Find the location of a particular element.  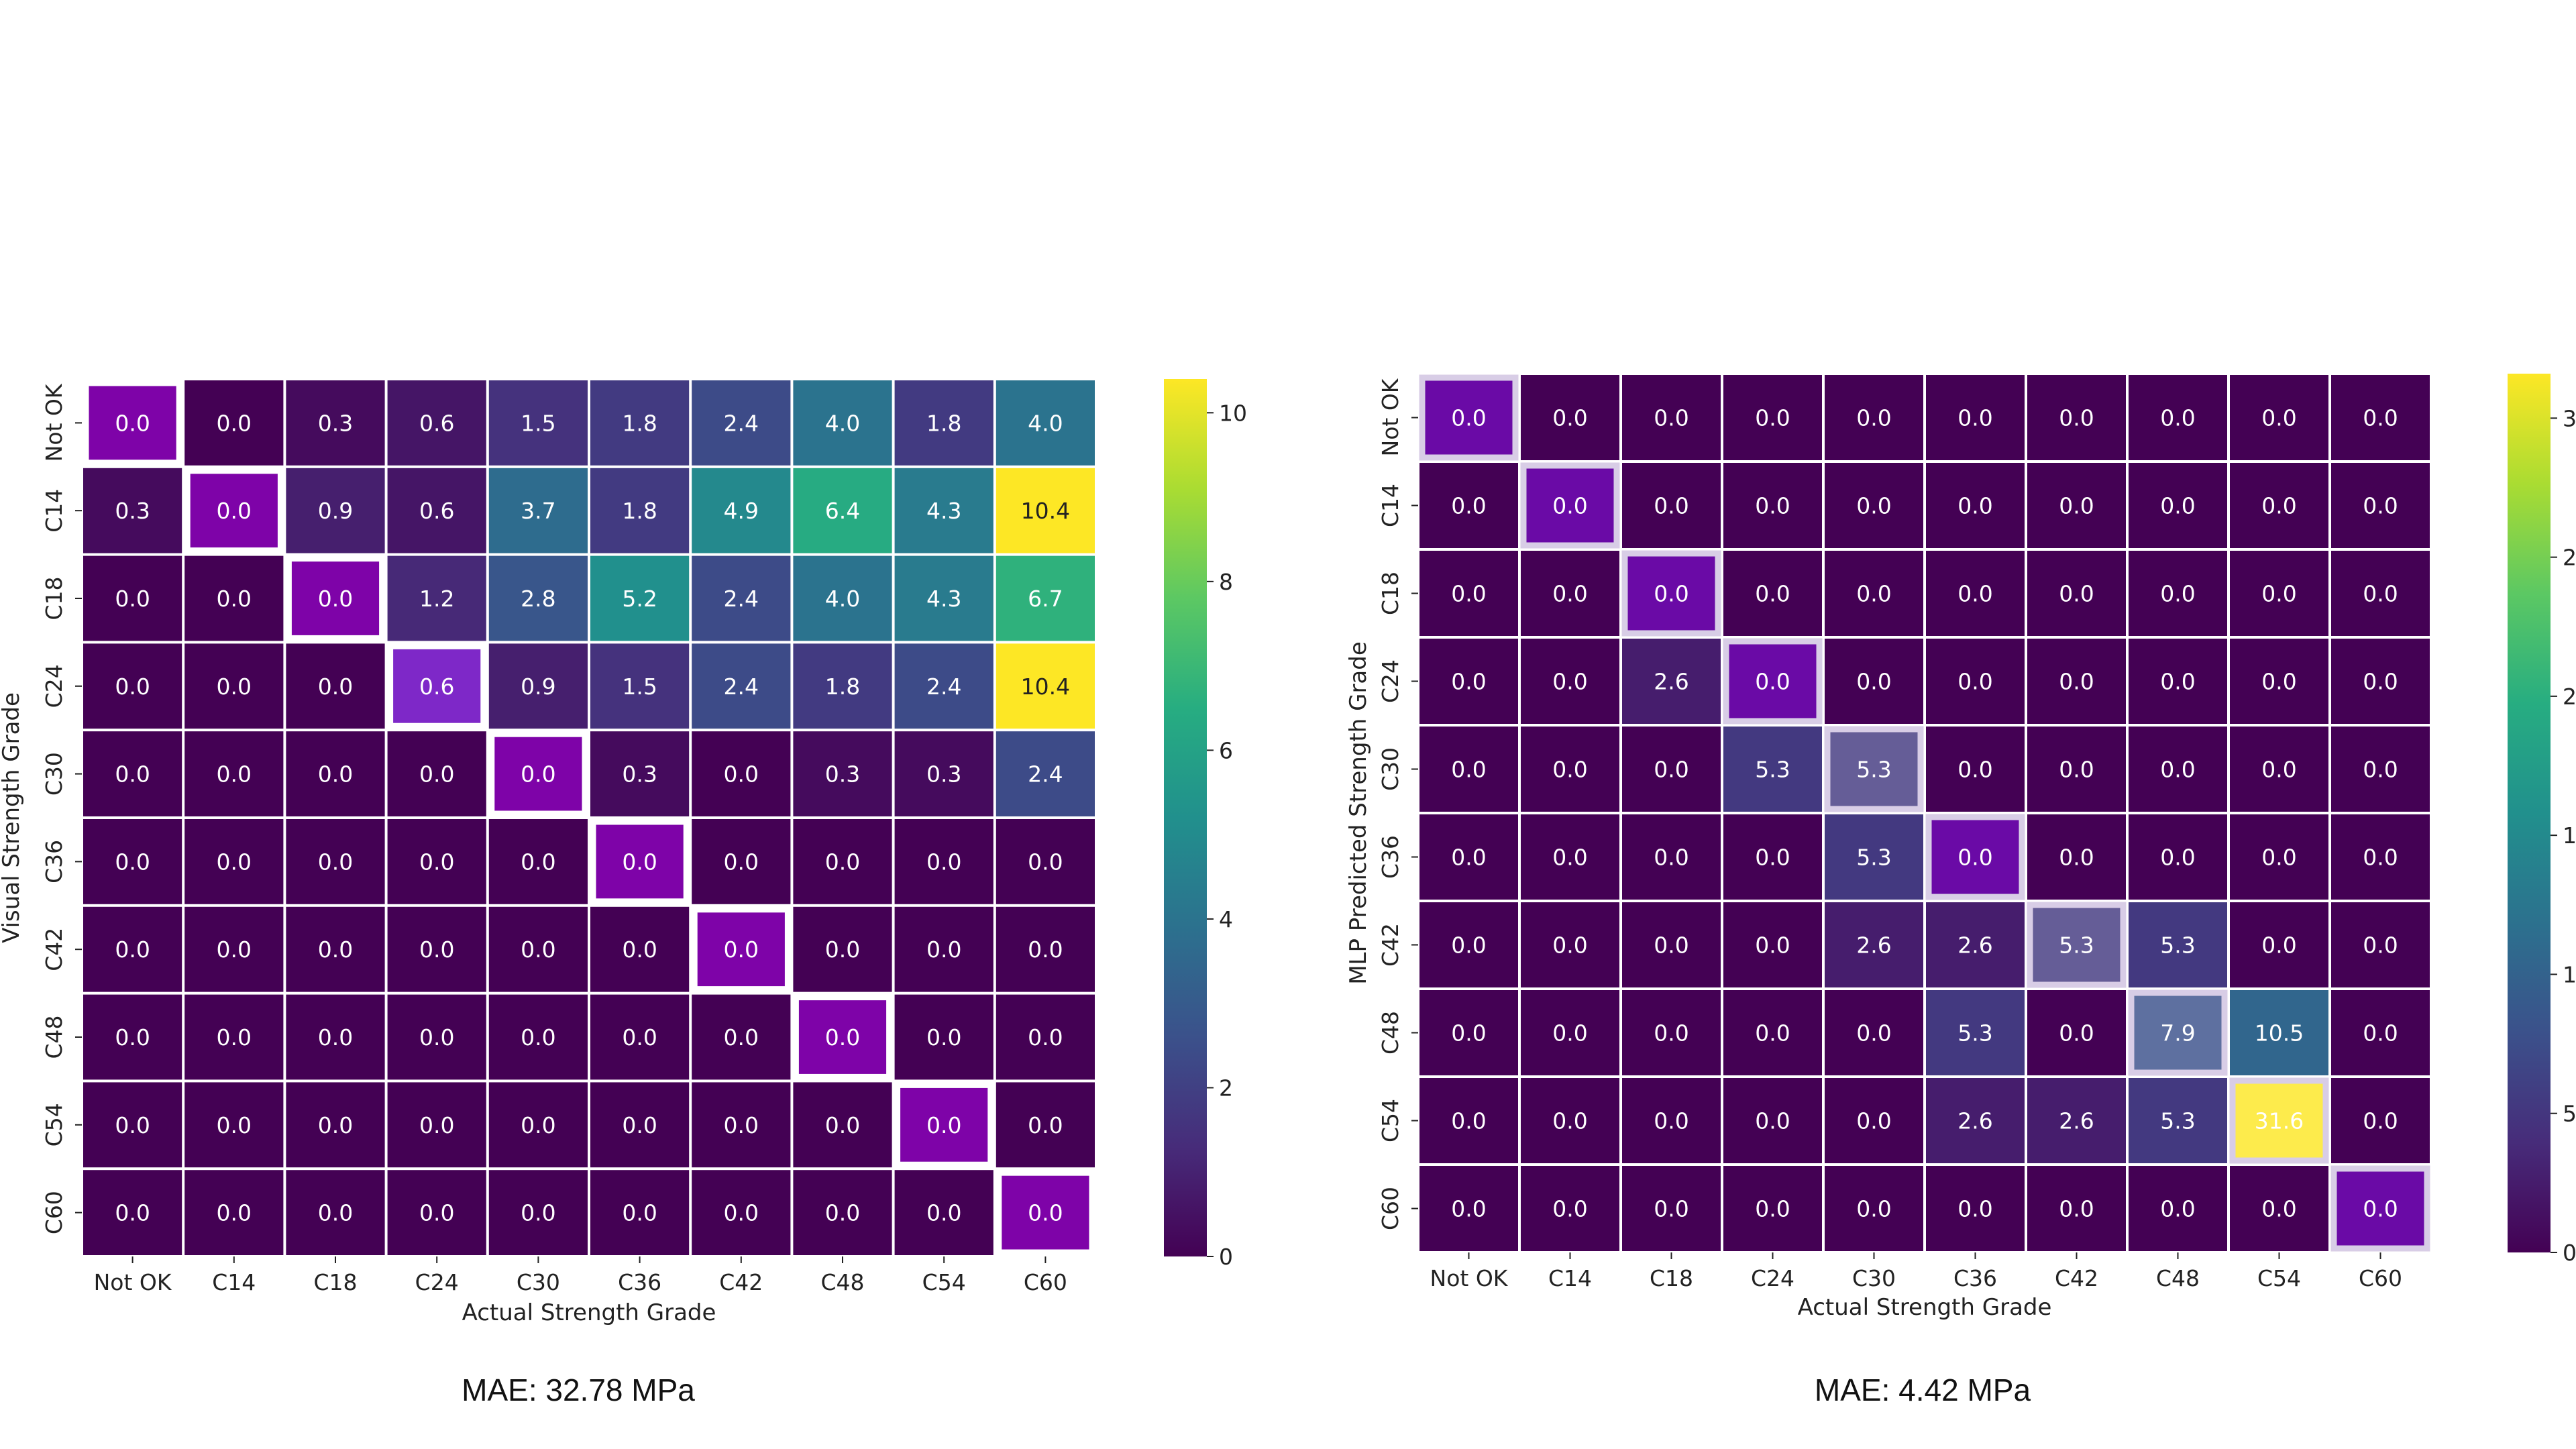

cell-value-label: 2.6 is located at coordinates (1974, 1121).